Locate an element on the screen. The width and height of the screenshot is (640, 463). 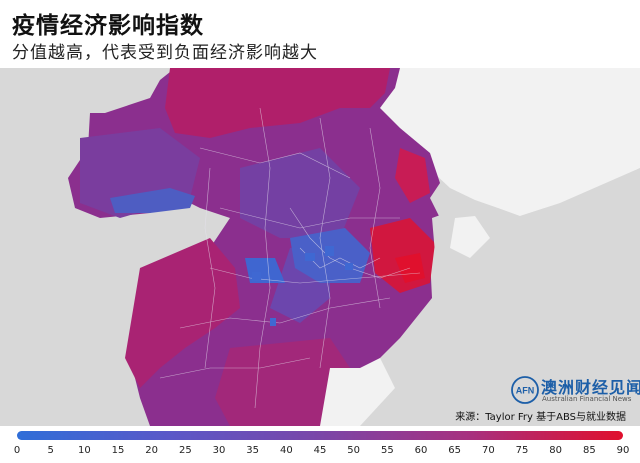
legend-tick-label: 70 is located at coordinates (488, 450).